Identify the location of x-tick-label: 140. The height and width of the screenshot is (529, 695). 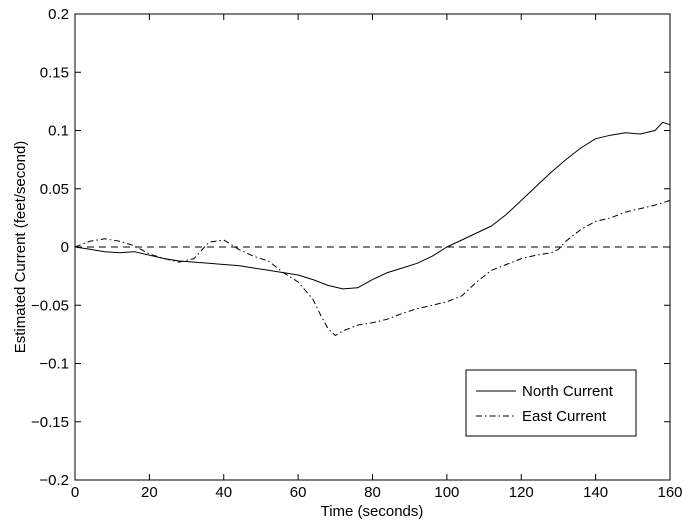
(595, 492).